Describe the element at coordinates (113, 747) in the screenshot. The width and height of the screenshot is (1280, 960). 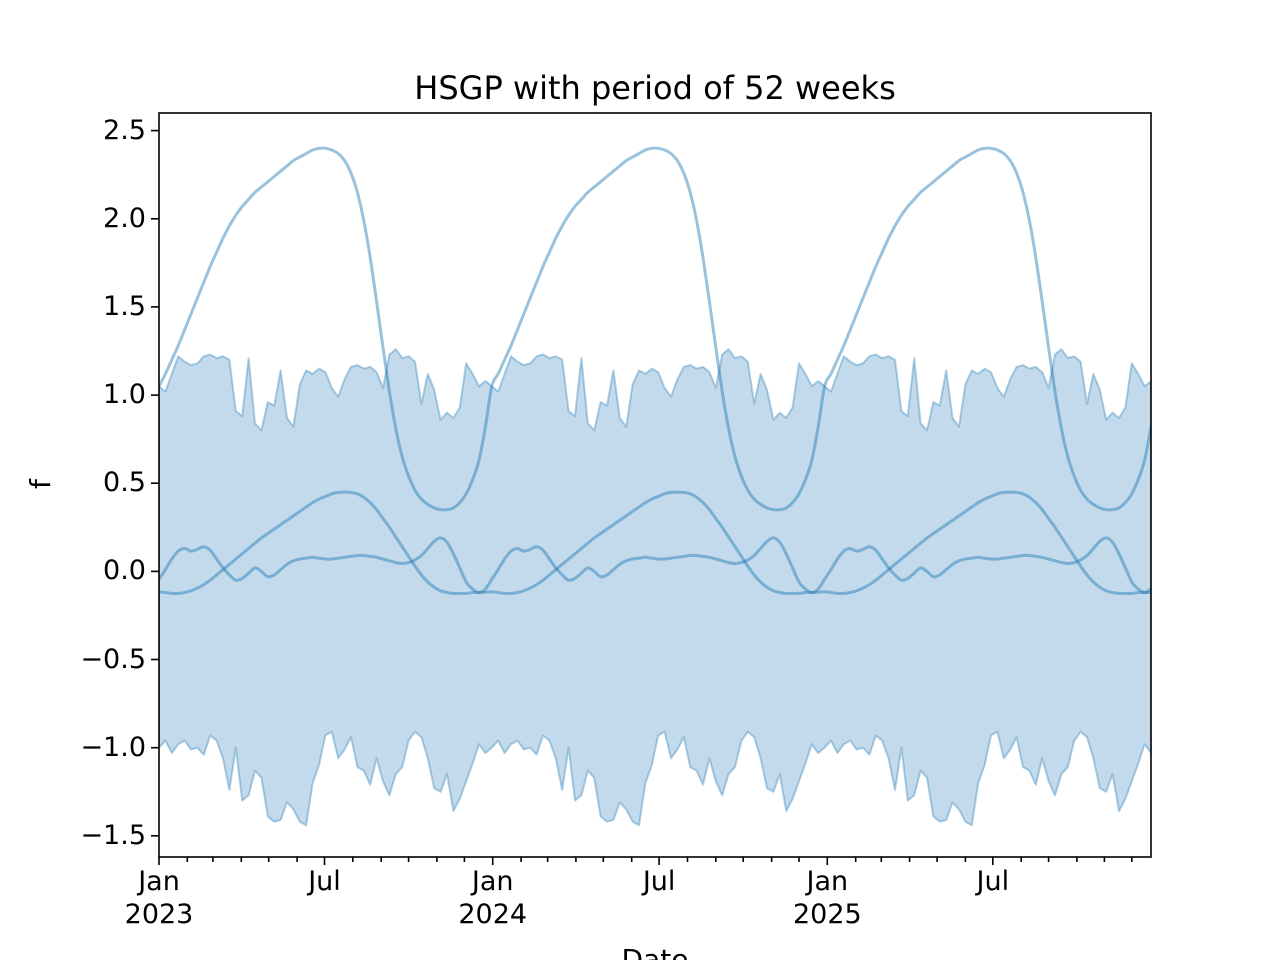
I see `y-tick-label: −1.0` at that location.